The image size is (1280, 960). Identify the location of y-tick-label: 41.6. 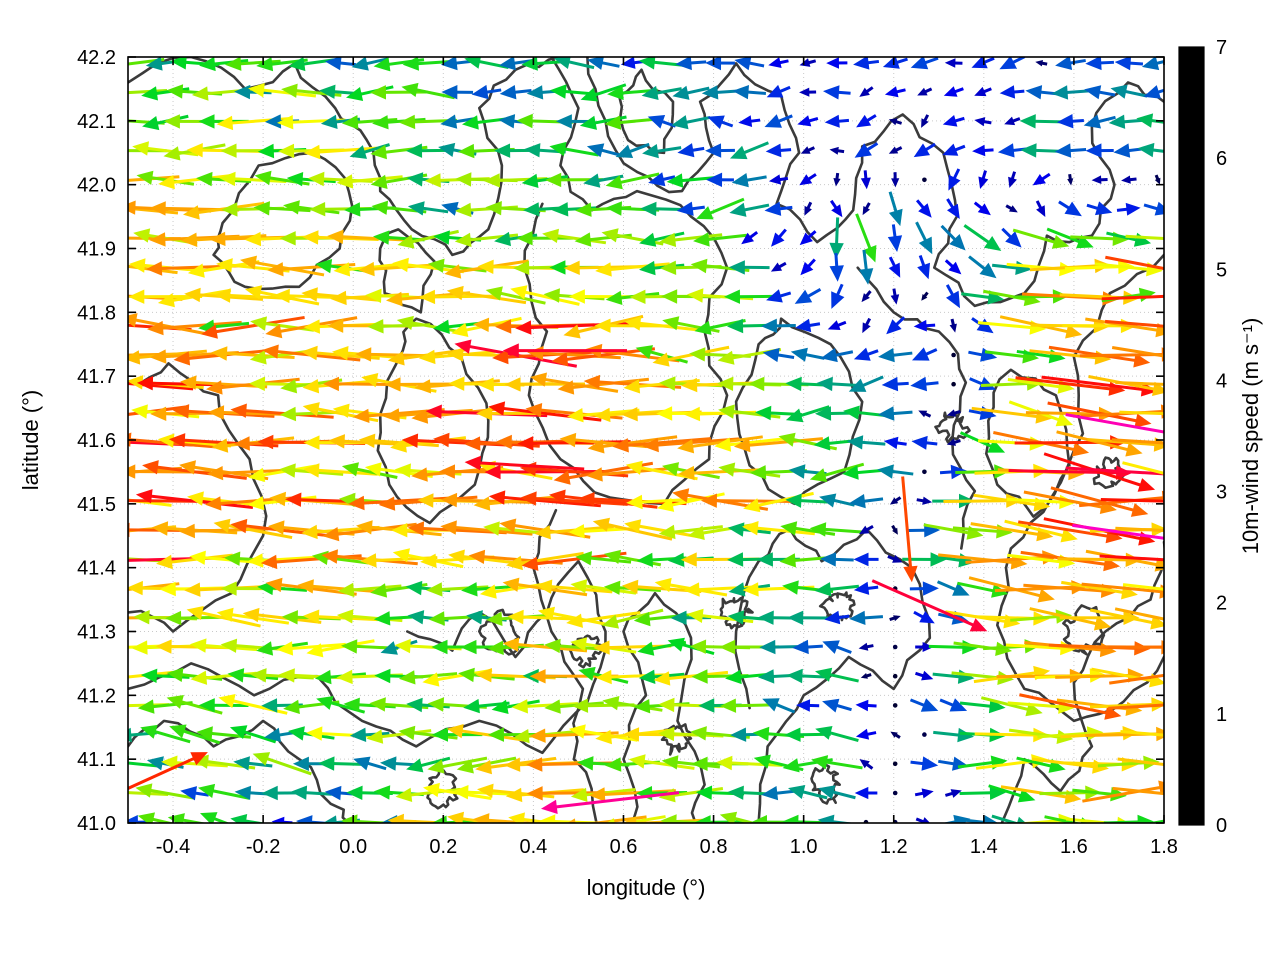
(96, 441).